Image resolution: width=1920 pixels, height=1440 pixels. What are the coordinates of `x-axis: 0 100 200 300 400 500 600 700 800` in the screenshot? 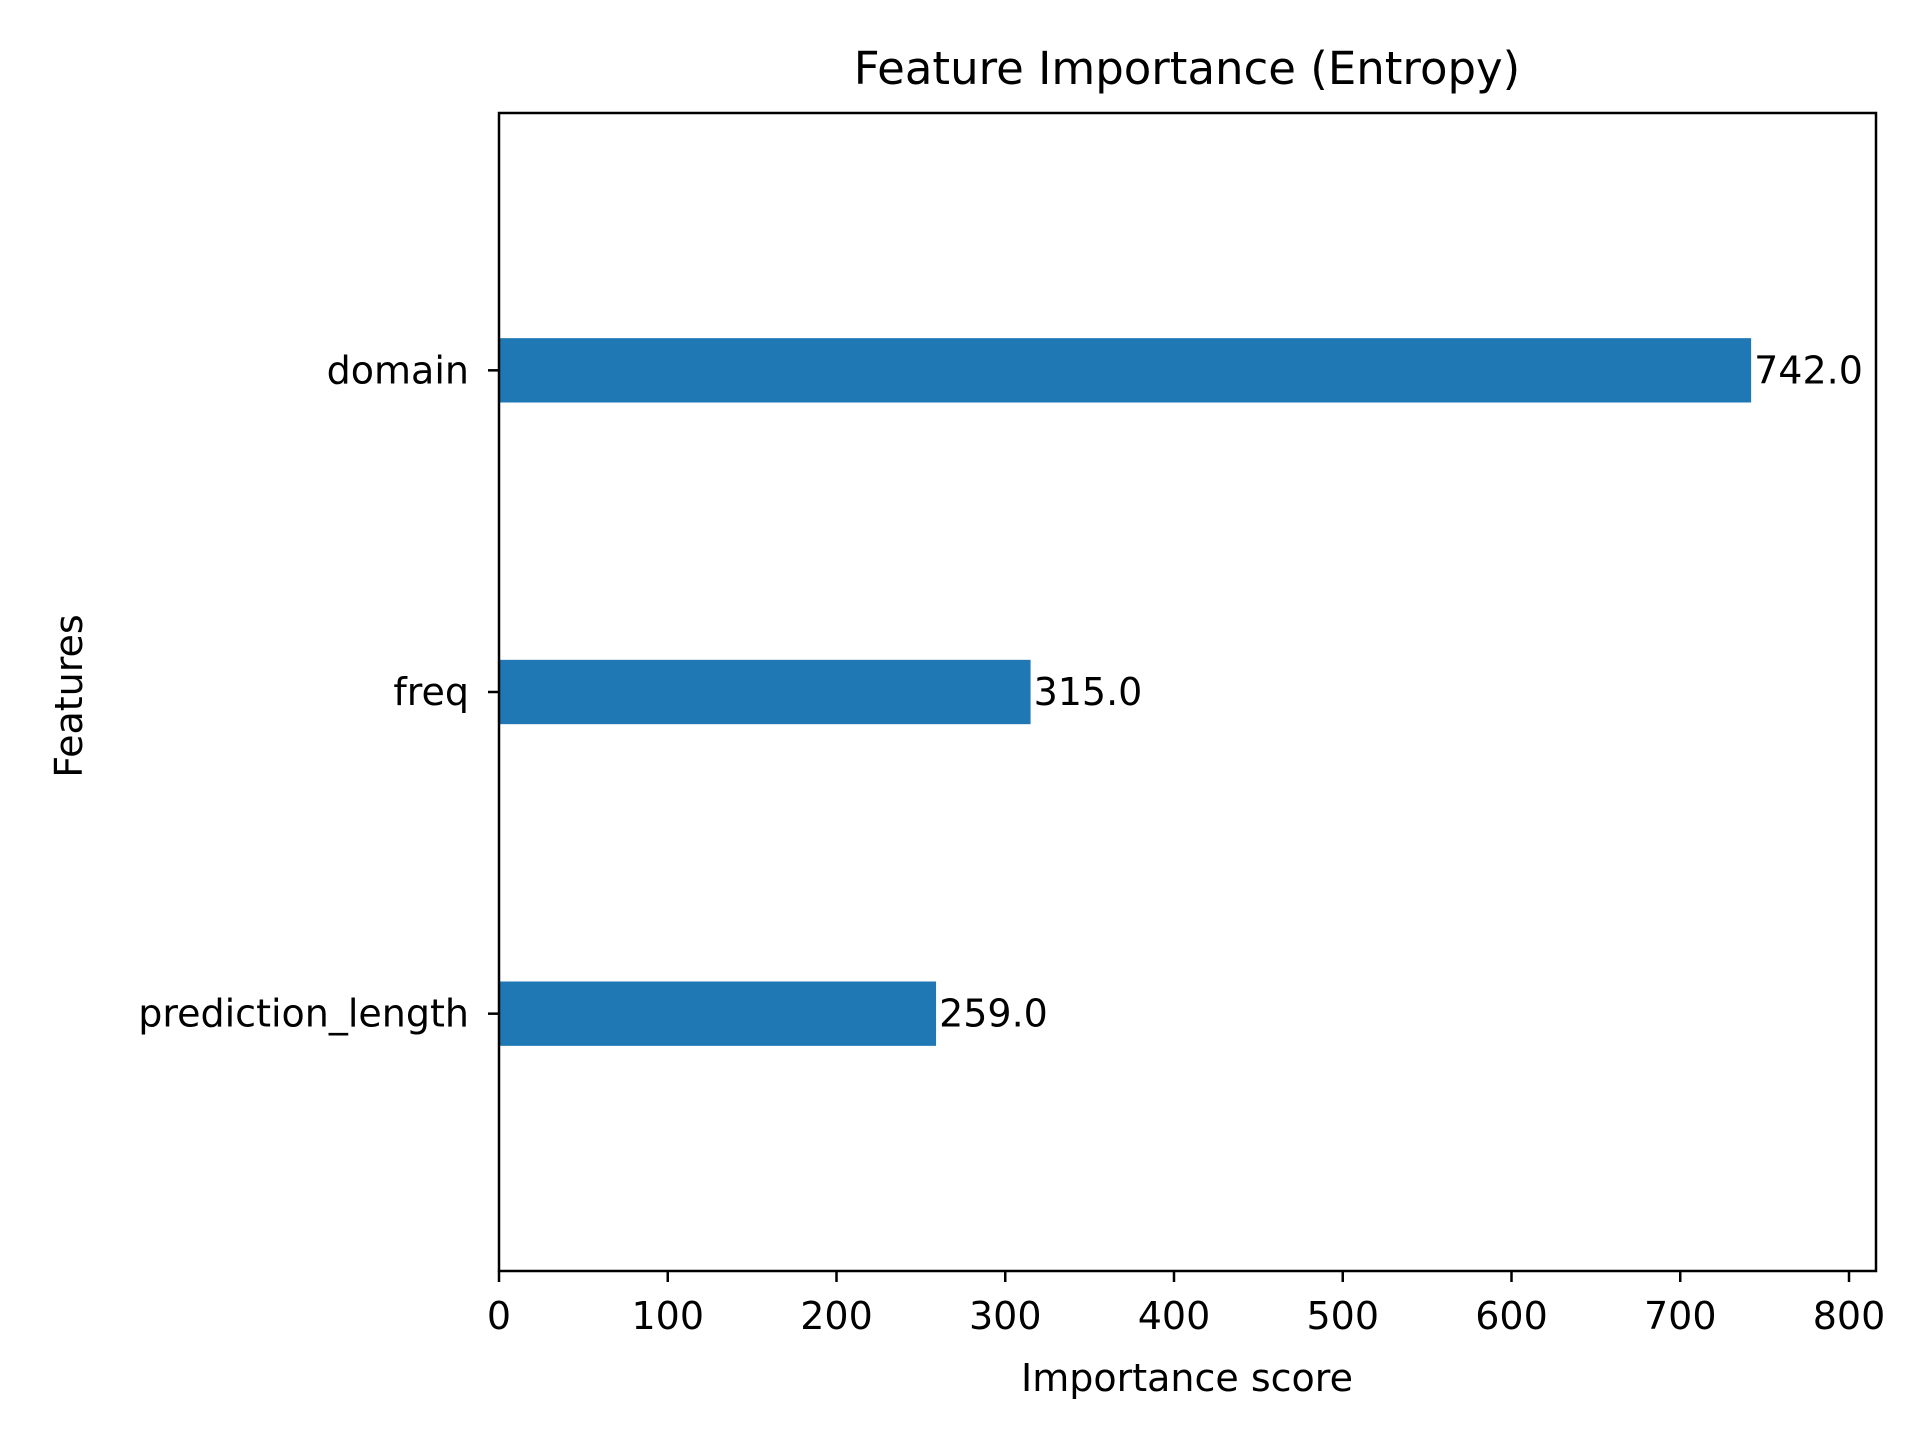 It's located at (1186, 1304).